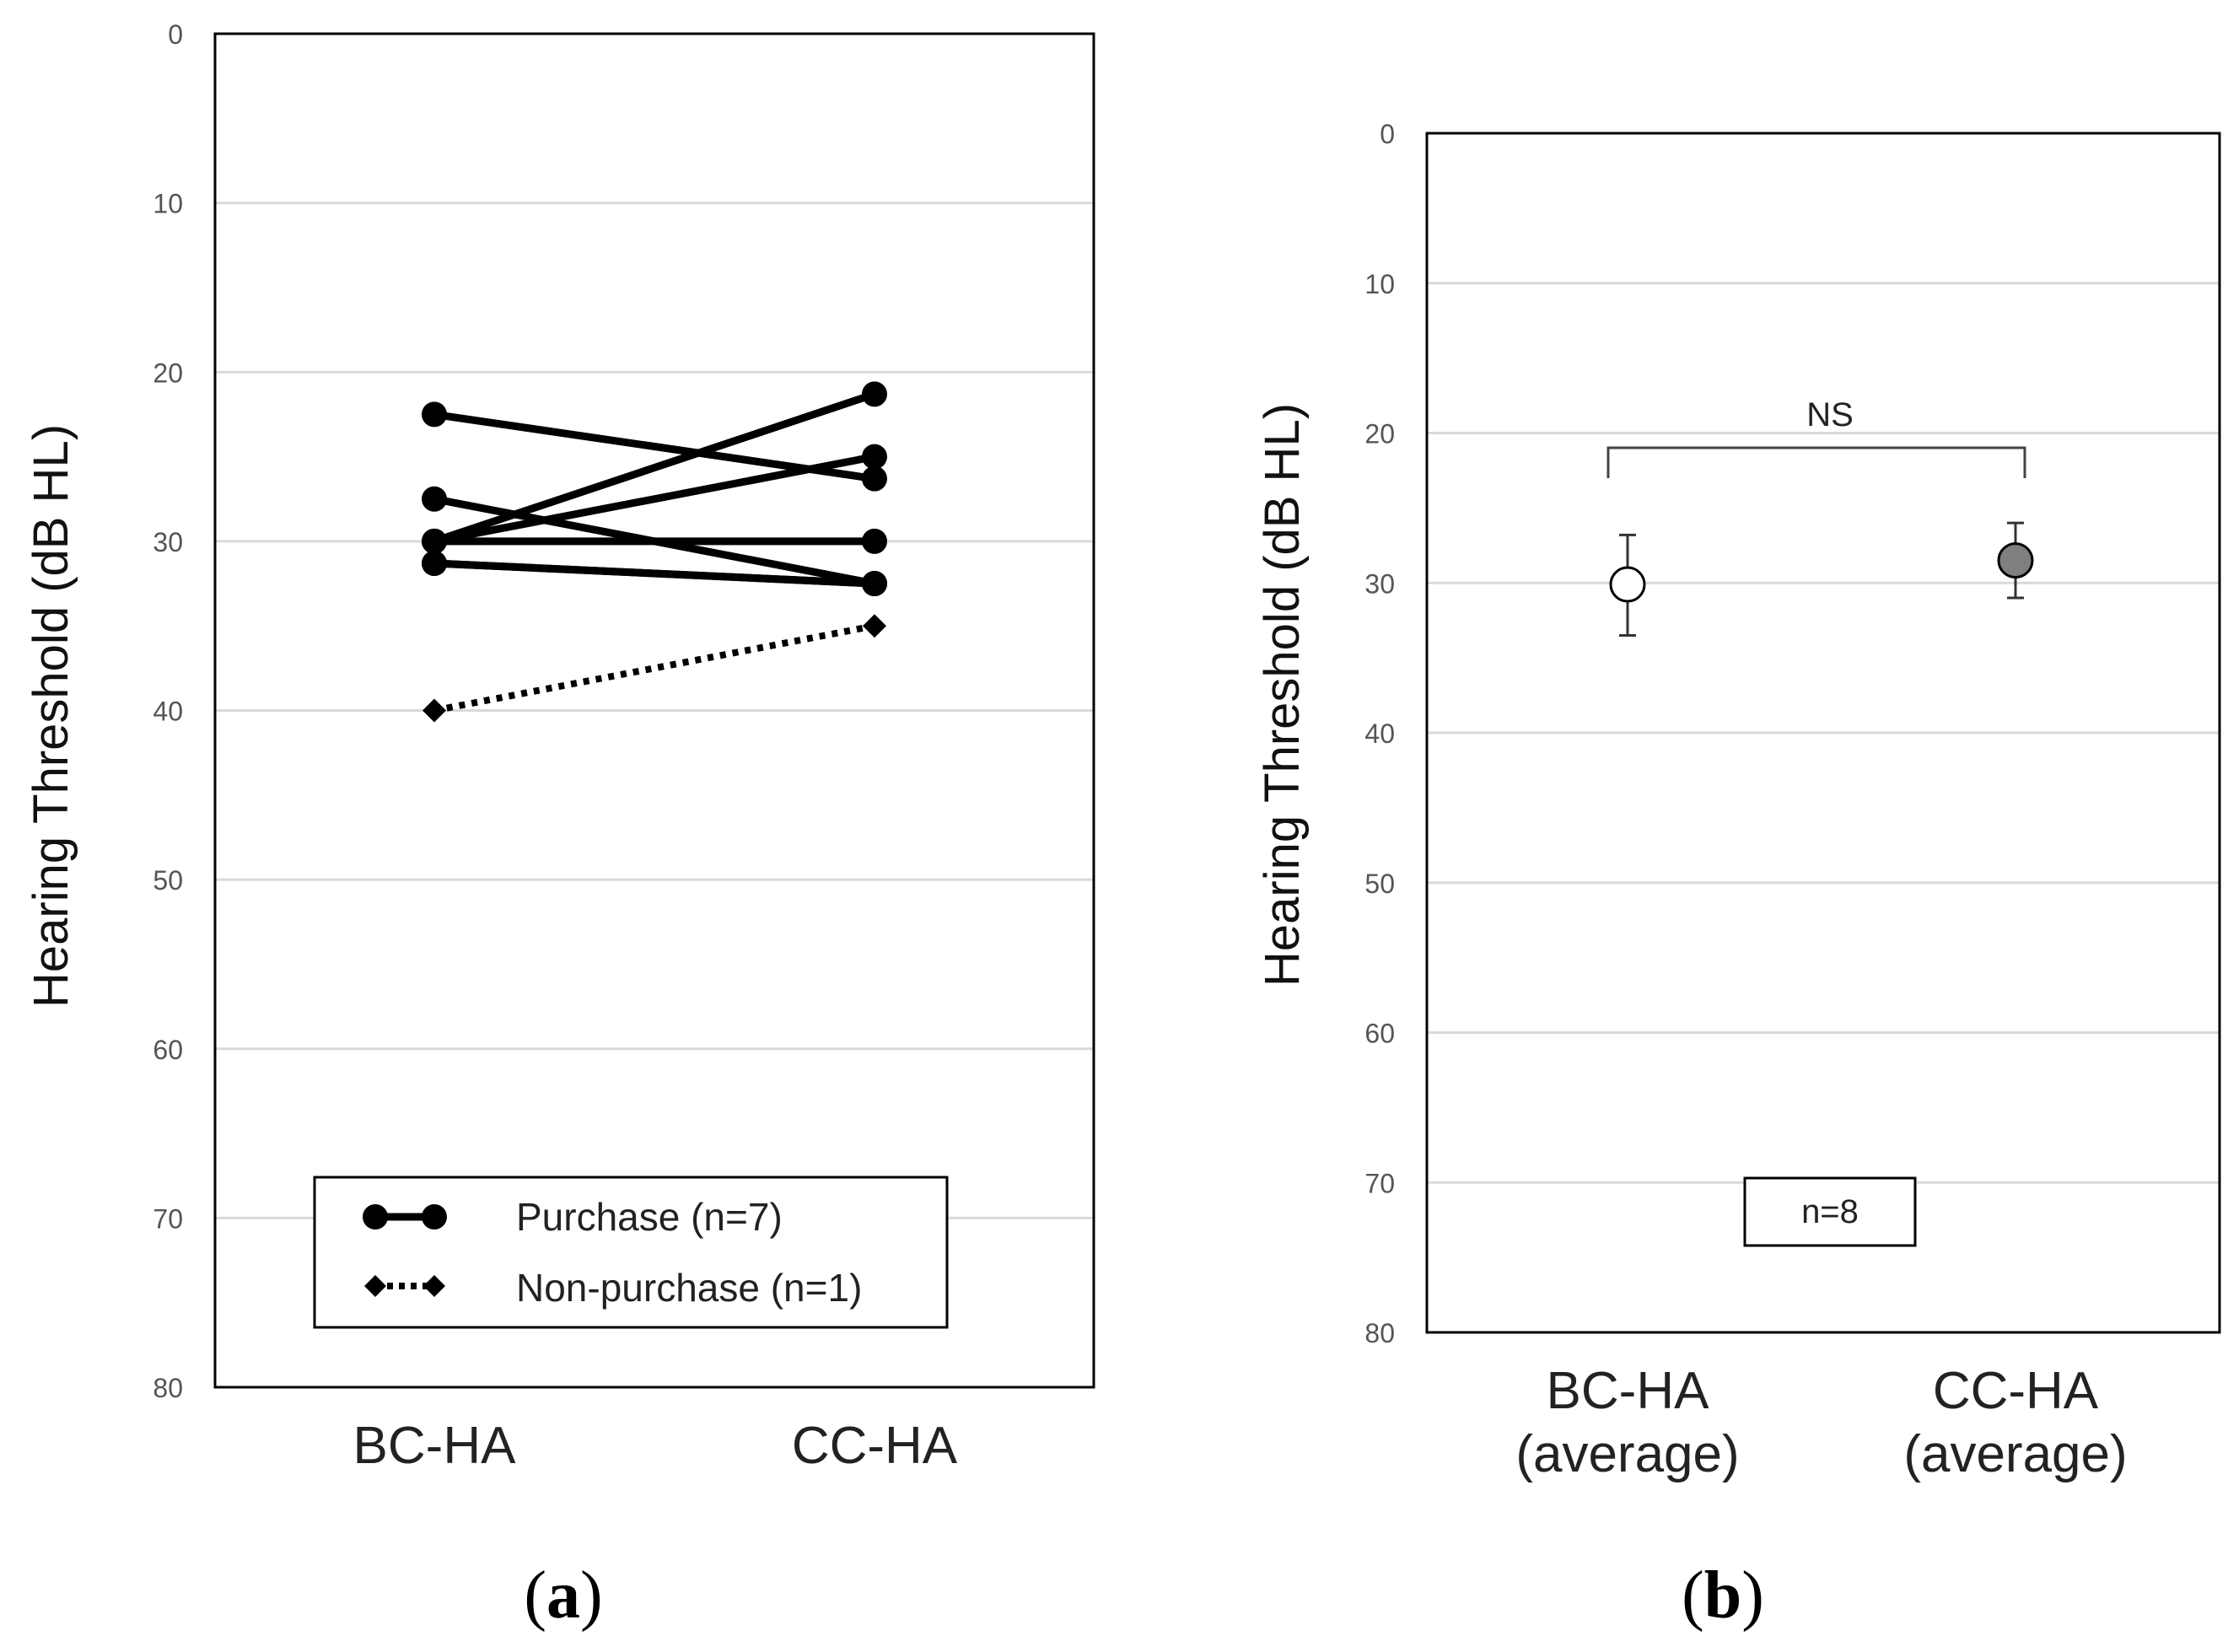  I want to click on panel-b-points, so click(1821, 579).